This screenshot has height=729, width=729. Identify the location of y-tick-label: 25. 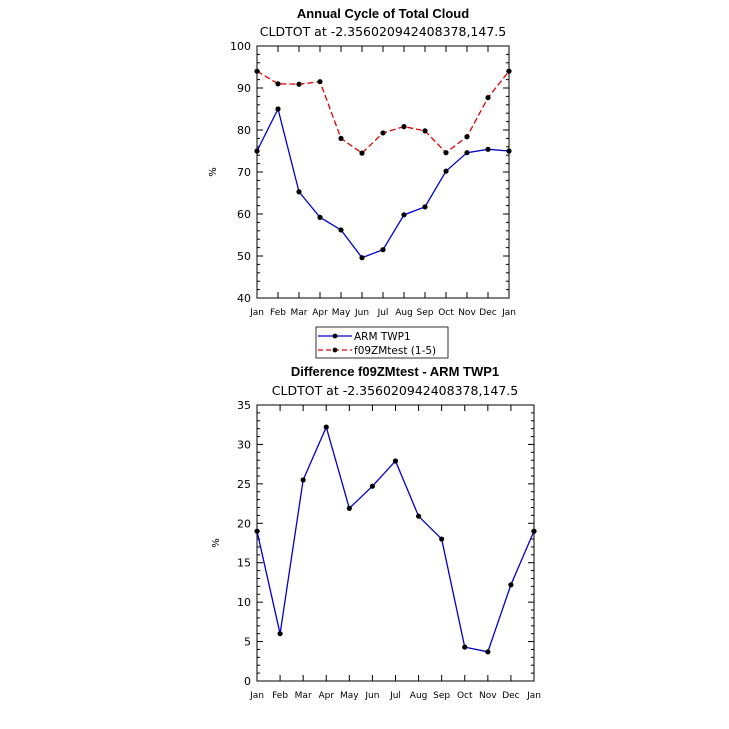
(244, 484).